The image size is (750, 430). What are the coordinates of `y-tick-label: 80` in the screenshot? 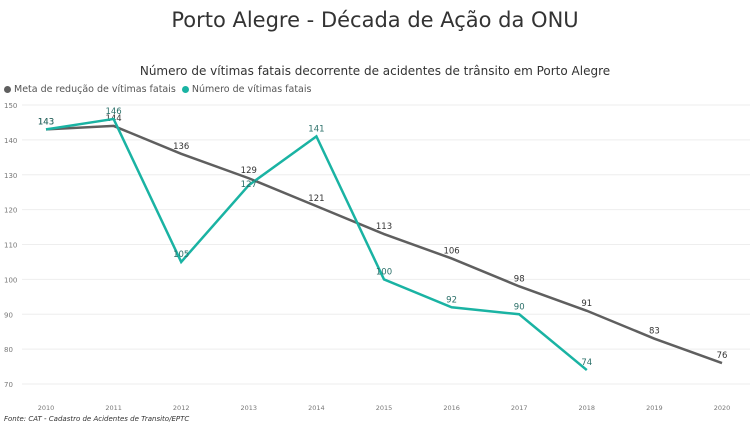 It's located at (8, 350).